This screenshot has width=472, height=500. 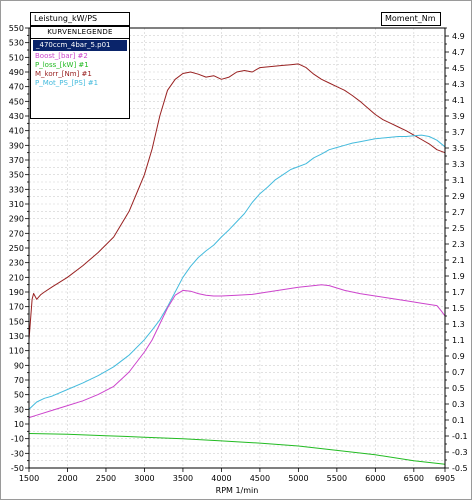 I want to click on right-tick-label: 2.5, so click(x=458, y=228).